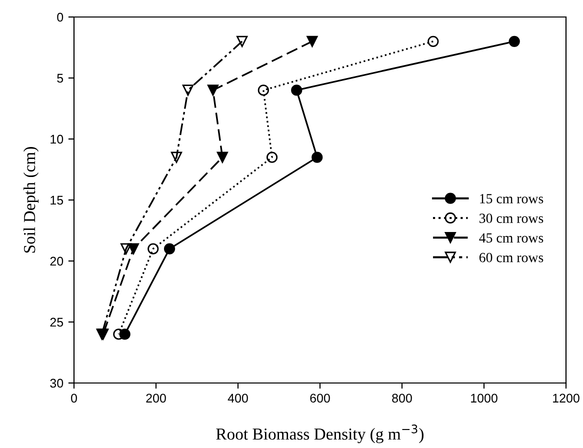 The height and width of the screenshot is (448, 583). I want to click on y-tick-label: 20, so click(57, 261).